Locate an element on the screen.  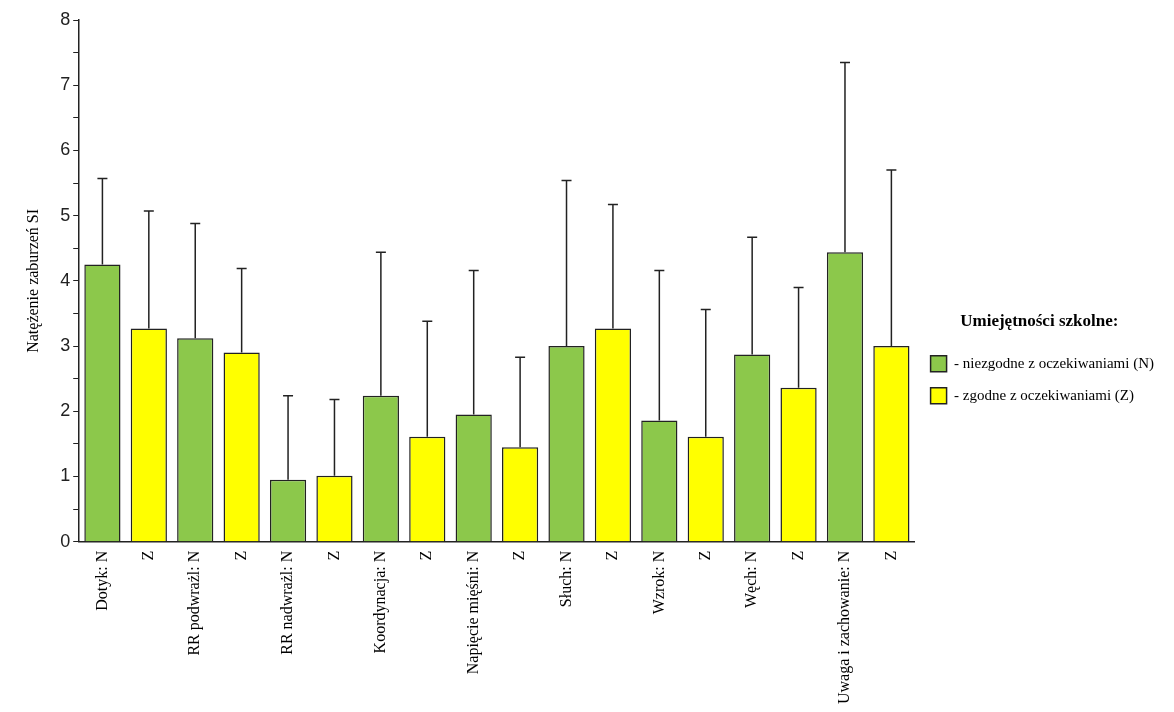
x-tick-label: Wzrok: N is located at coordinates (658, 582).